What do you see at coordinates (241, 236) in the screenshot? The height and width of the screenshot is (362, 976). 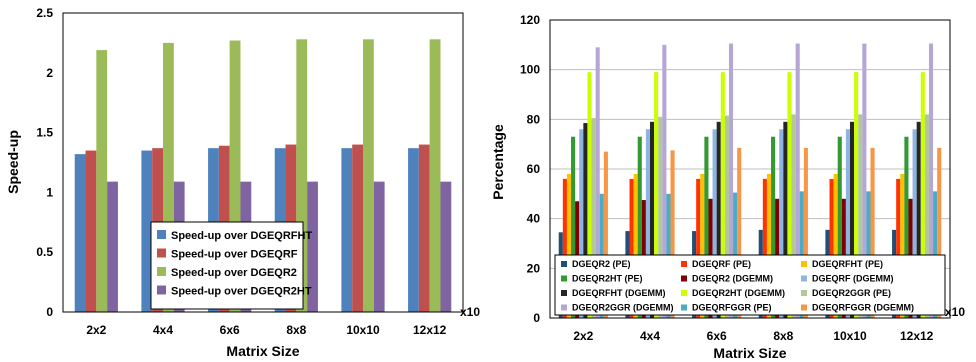 I see `legend-label: Speed-up over DGEQRFHT` at bounding box center [241, 236].